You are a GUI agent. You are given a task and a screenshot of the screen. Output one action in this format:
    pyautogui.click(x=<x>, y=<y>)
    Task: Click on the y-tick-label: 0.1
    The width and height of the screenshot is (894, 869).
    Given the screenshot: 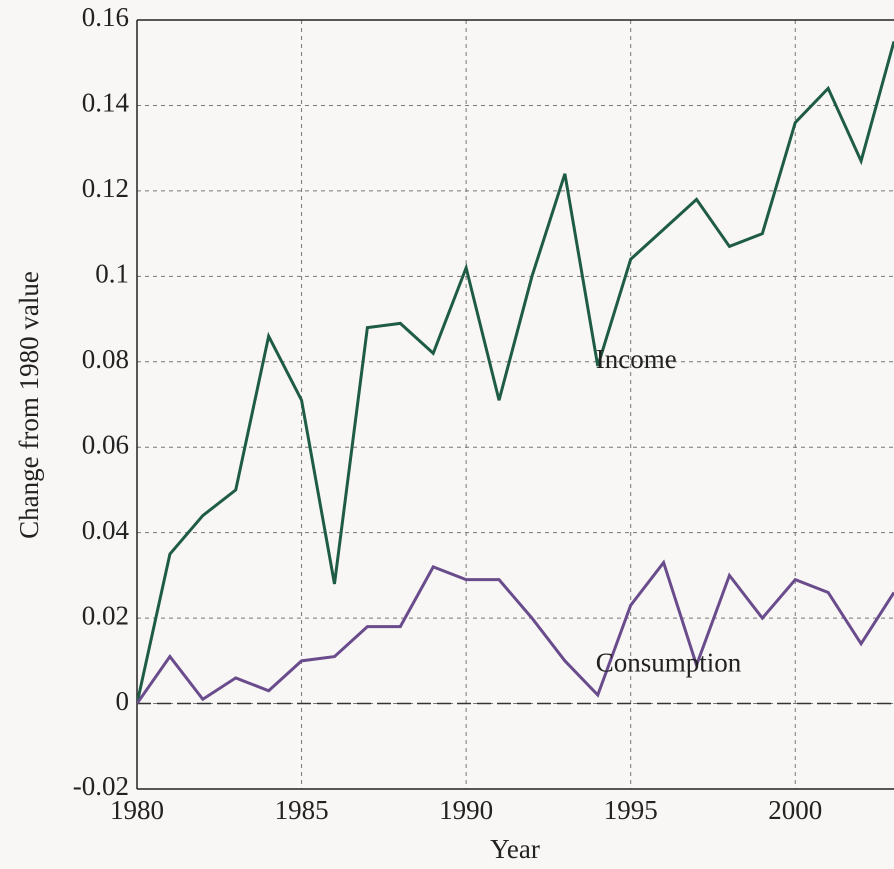 What is the action you would take?
    pyautogui.click(x=112, y=274)
    